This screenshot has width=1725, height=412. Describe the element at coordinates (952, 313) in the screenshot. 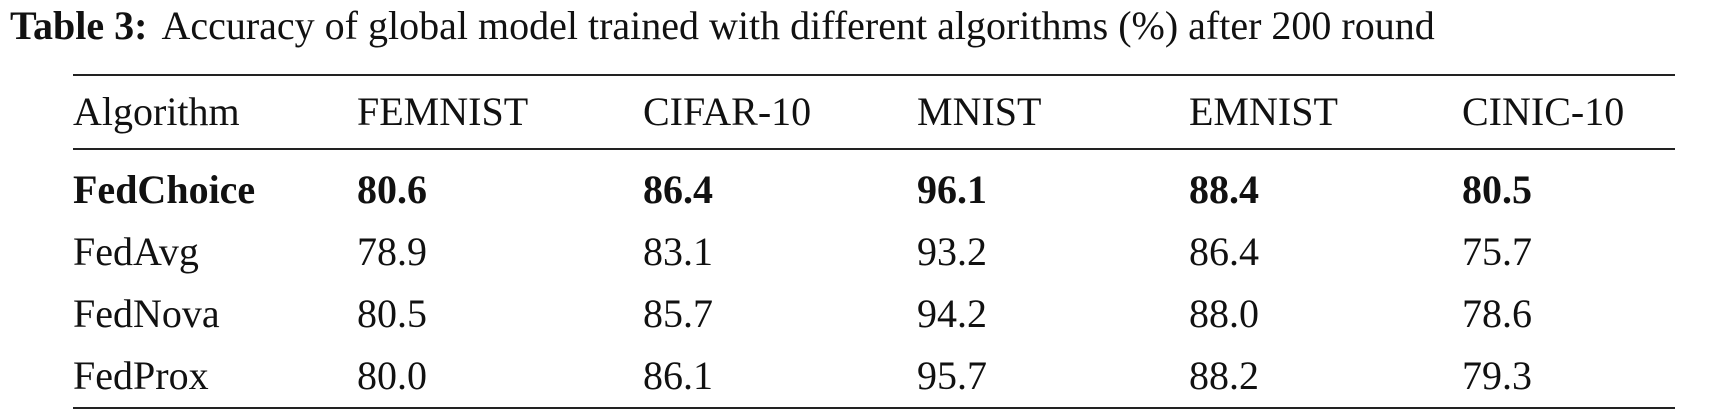

I see `table-cell: 94.2` at that location.